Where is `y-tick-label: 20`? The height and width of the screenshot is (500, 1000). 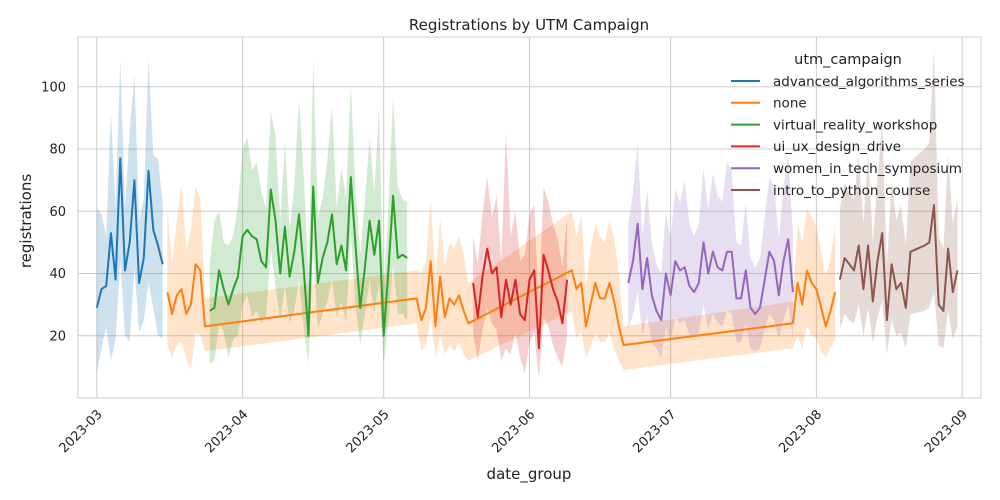 y-tick-label: 20 is located at coordinates (57, 336).